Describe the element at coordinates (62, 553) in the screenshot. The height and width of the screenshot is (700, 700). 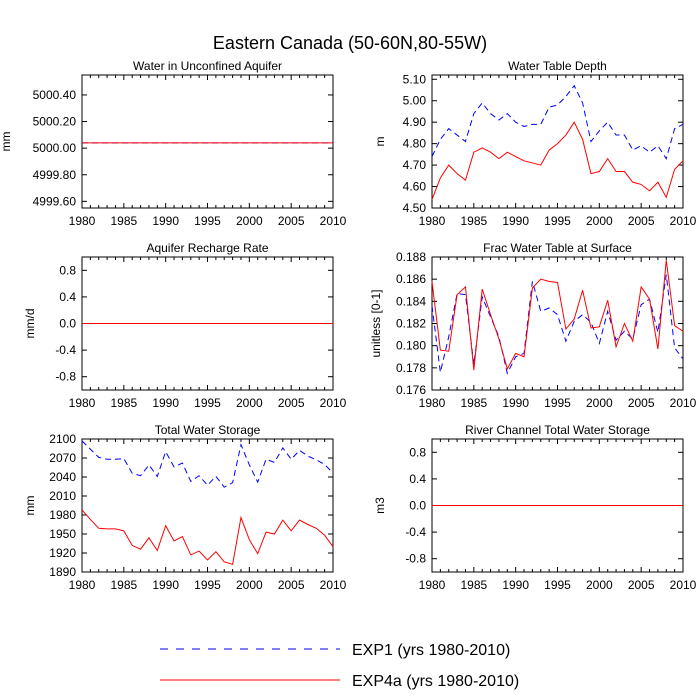
I see `y-tick-label: 1920` at that location.